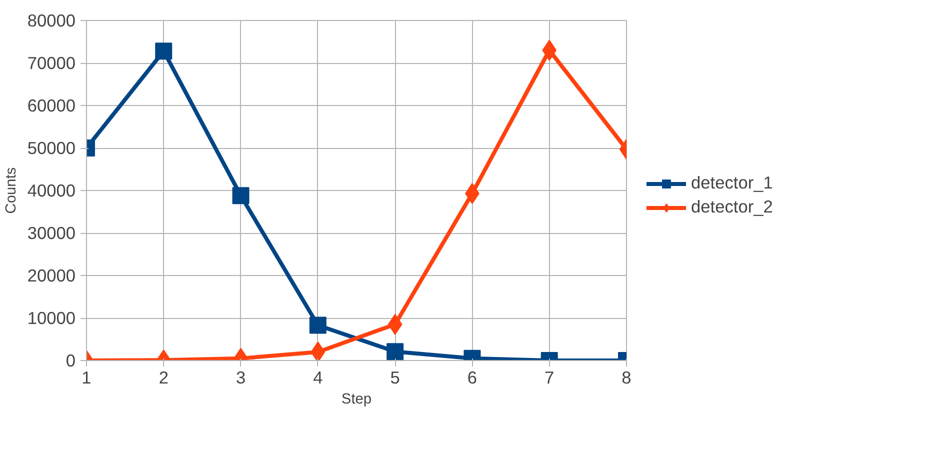  What do you see at coordinates (51, 63) in the screenshot?
I see `y-tick-label: 70000` at bounding box center [51, 63].